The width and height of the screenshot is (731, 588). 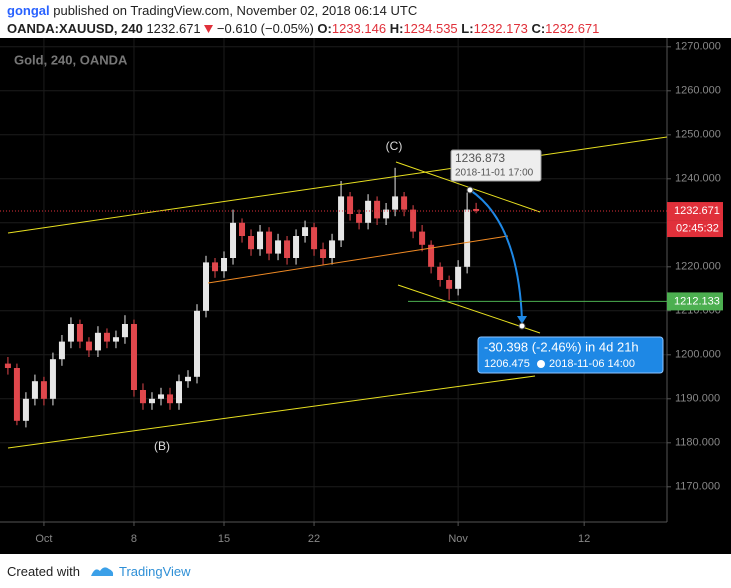 I want to click on change: −0.610 (−0.05%), so click(x=265, y=28).